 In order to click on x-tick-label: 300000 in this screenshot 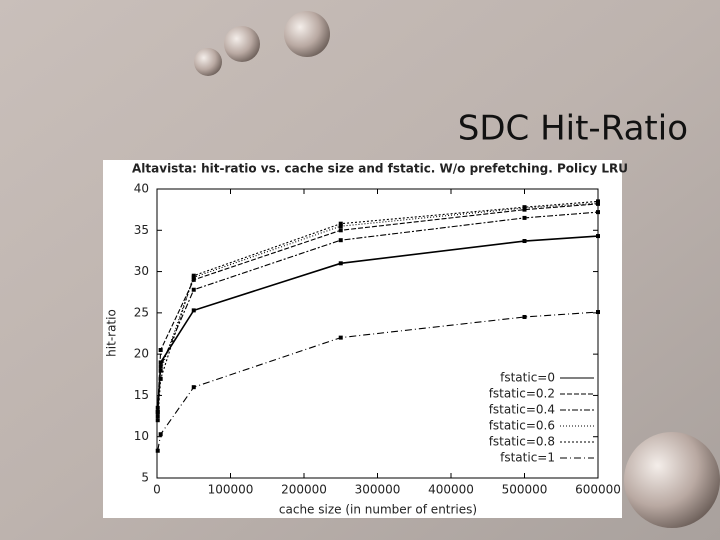, I will do `click(378, 490)`.